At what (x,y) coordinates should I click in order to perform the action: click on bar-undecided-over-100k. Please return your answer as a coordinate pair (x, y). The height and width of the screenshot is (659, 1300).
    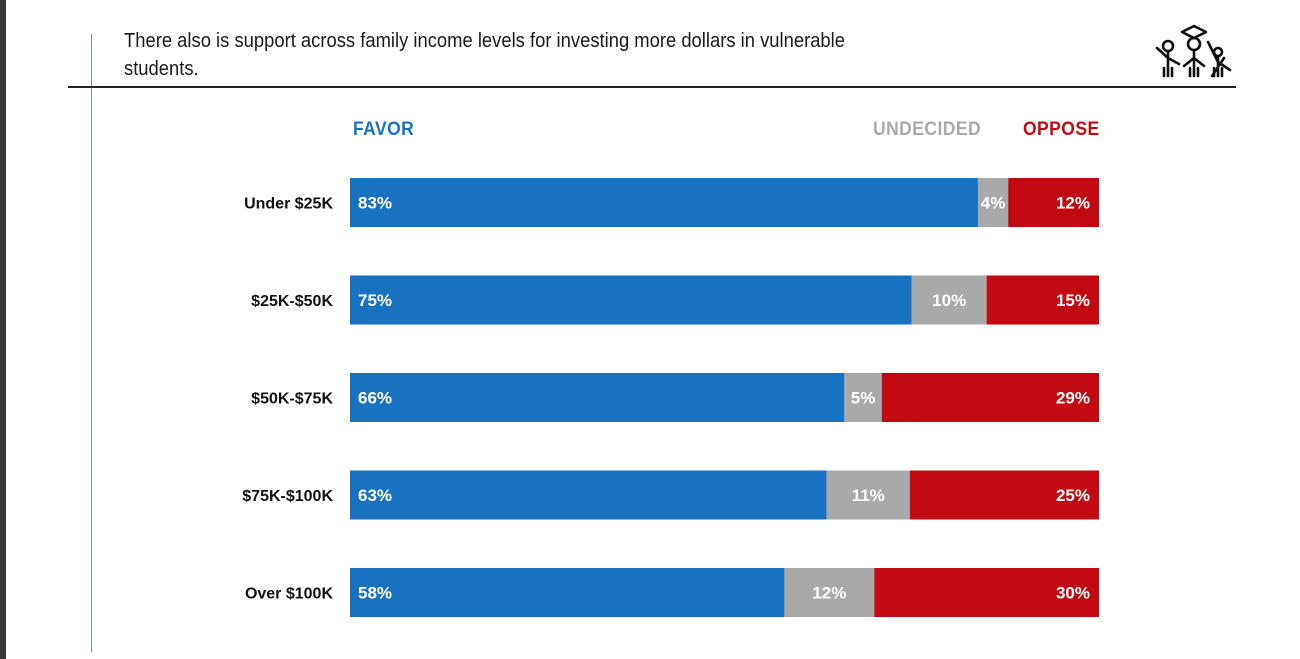
    Looking at the image, I should click on (829, 592).